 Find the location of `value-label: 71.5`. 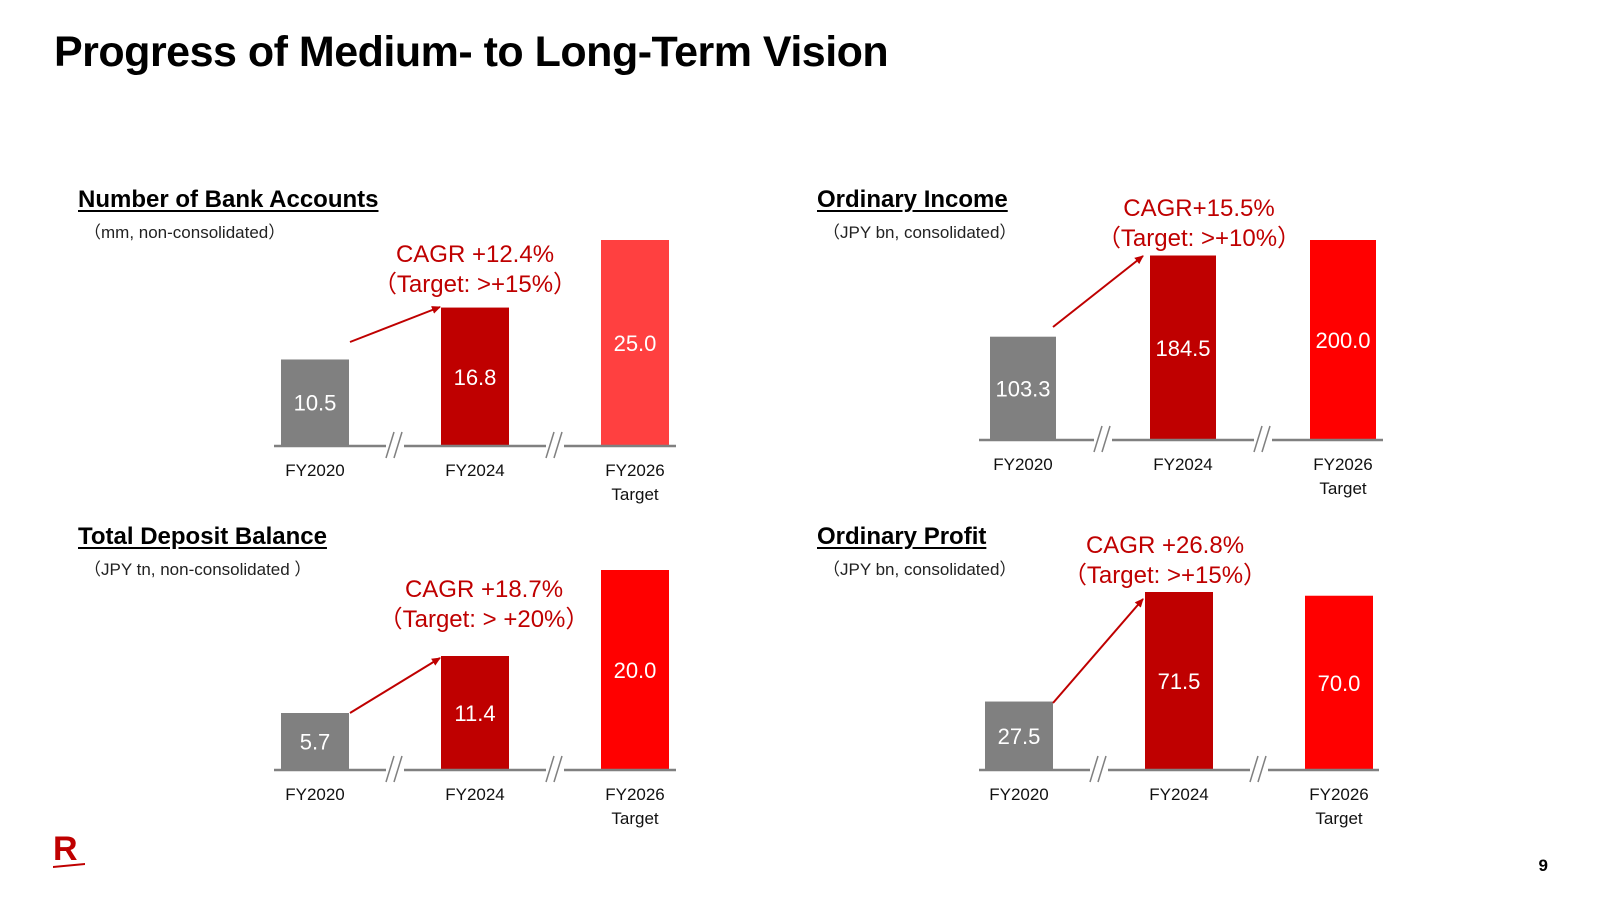

value-label: 71.5 is located at coordinates (1179, 681).